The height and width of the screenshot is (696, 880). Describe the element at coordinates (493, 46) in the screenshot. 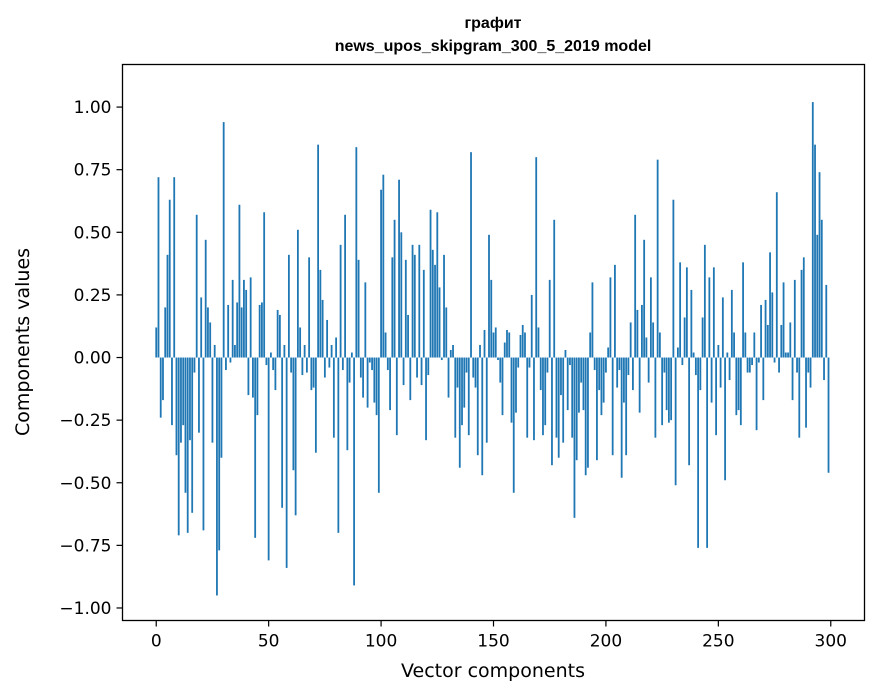

I see `chart-subtitle: news_upos_skipgram_300_5_2019 model` at that location.